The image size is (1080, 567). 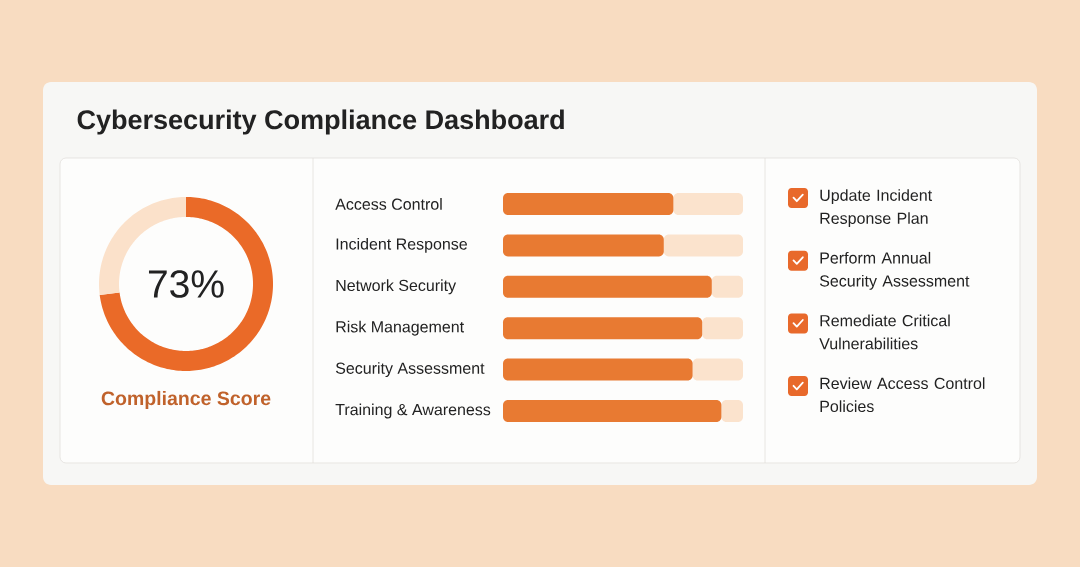 I want to click on y-tick-label: Risk Management, so click(x=400, y=328).